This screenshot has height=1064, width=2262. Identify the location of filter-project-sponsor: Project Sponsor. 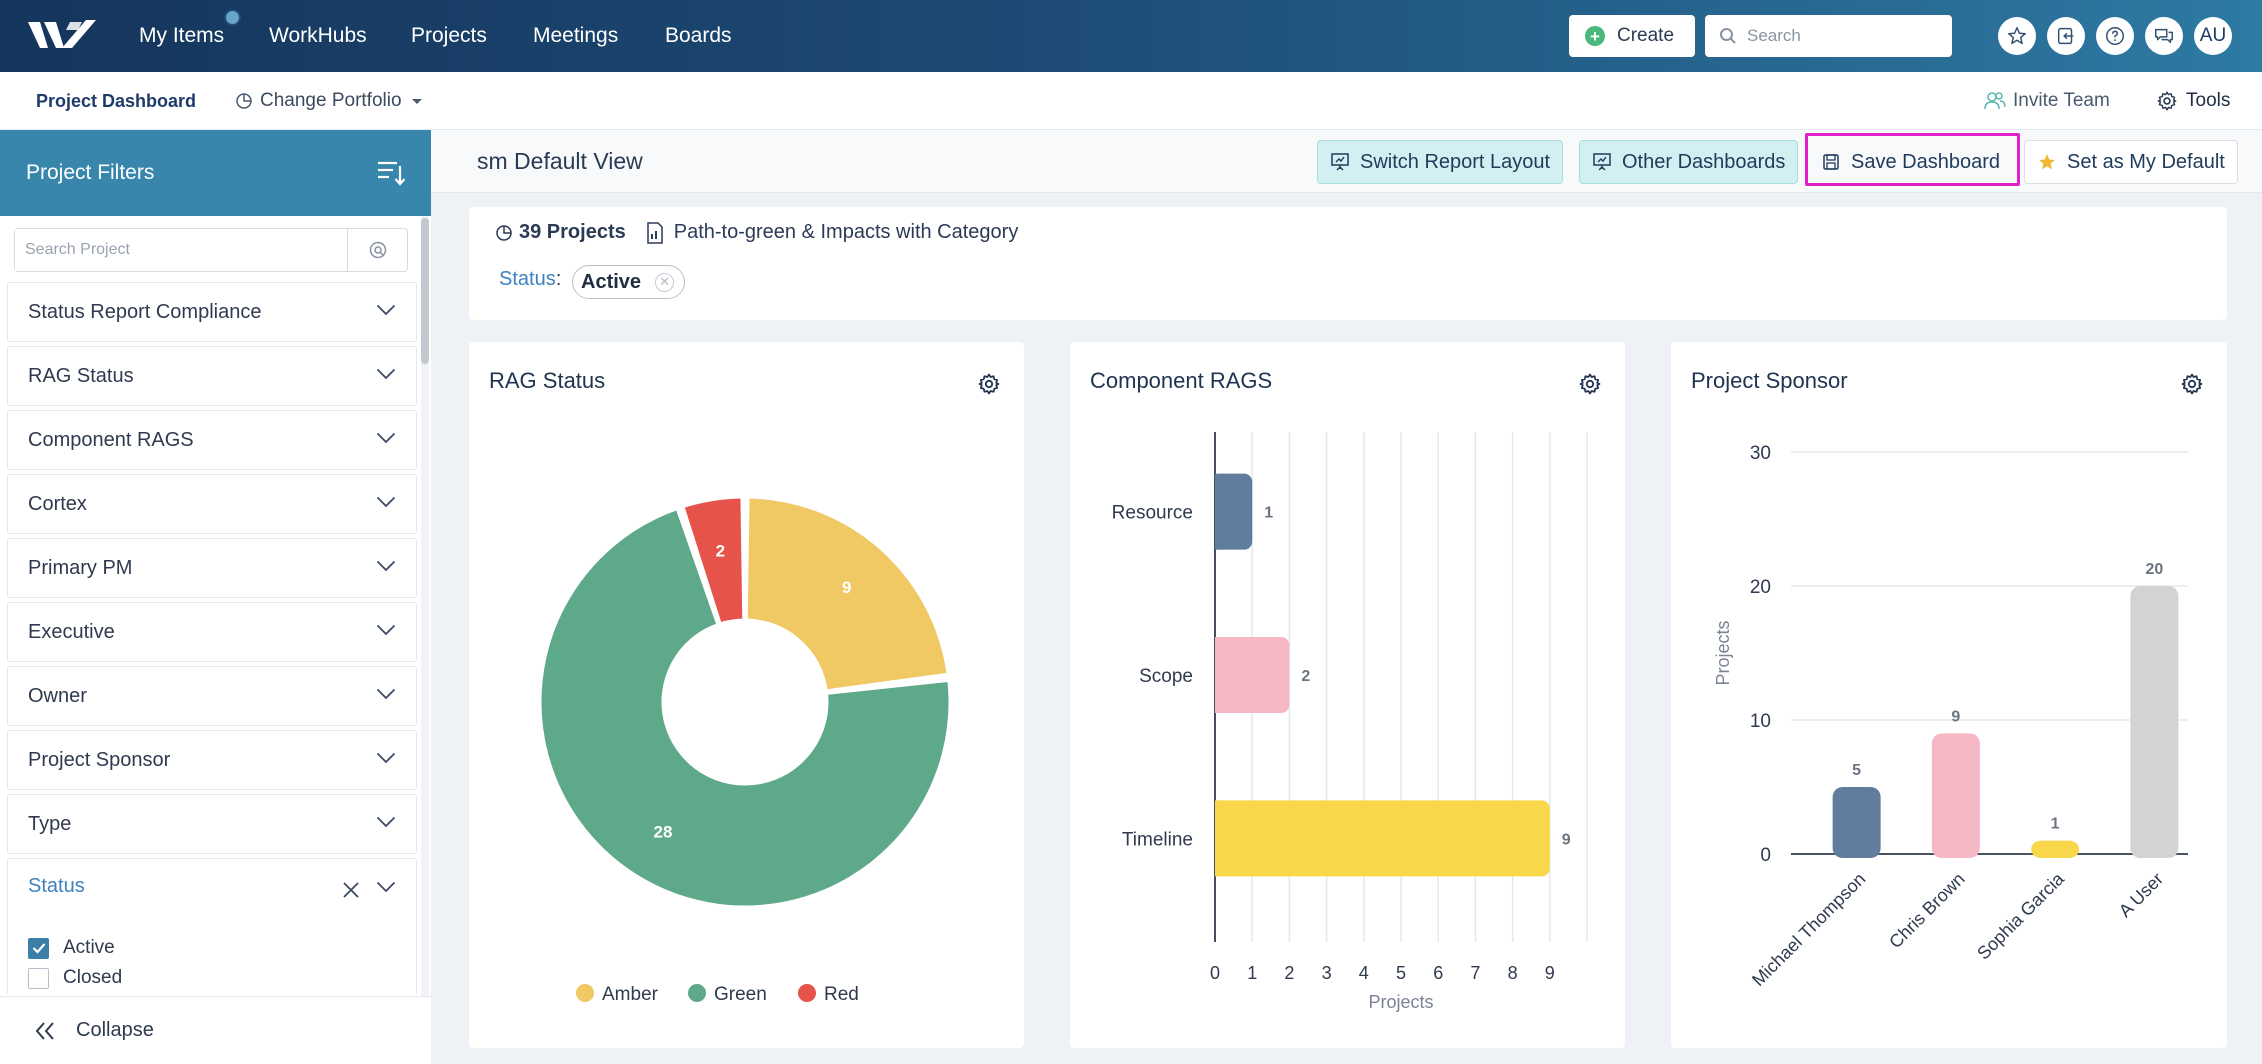
(212, 760).